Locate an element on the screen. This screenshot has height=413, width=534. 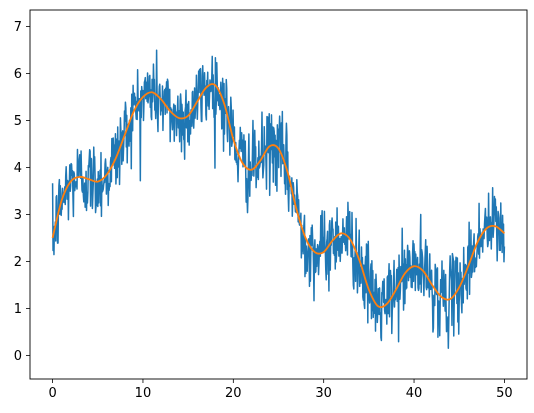
x-tick-label: 10 is located at coordinates (143, 393).